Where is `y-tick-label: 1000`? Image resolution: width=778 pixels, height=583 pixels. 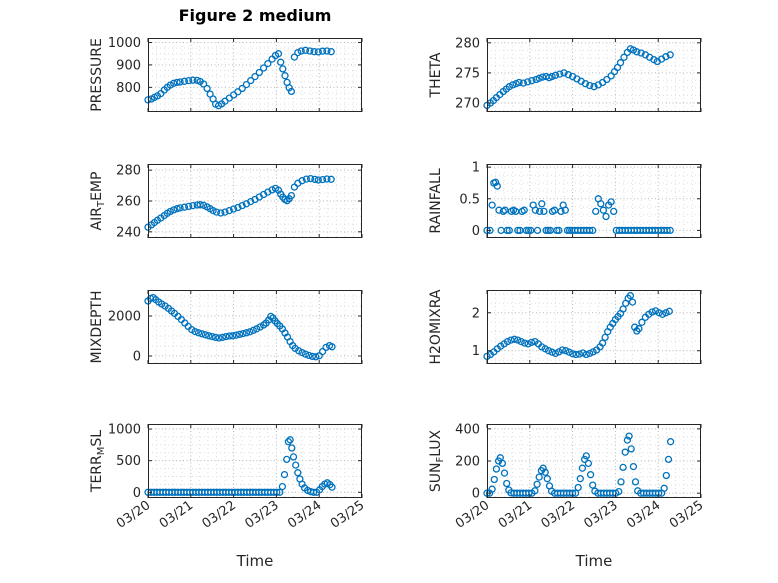 y-tick-label: 1000 is located at coordinates (124, 43).